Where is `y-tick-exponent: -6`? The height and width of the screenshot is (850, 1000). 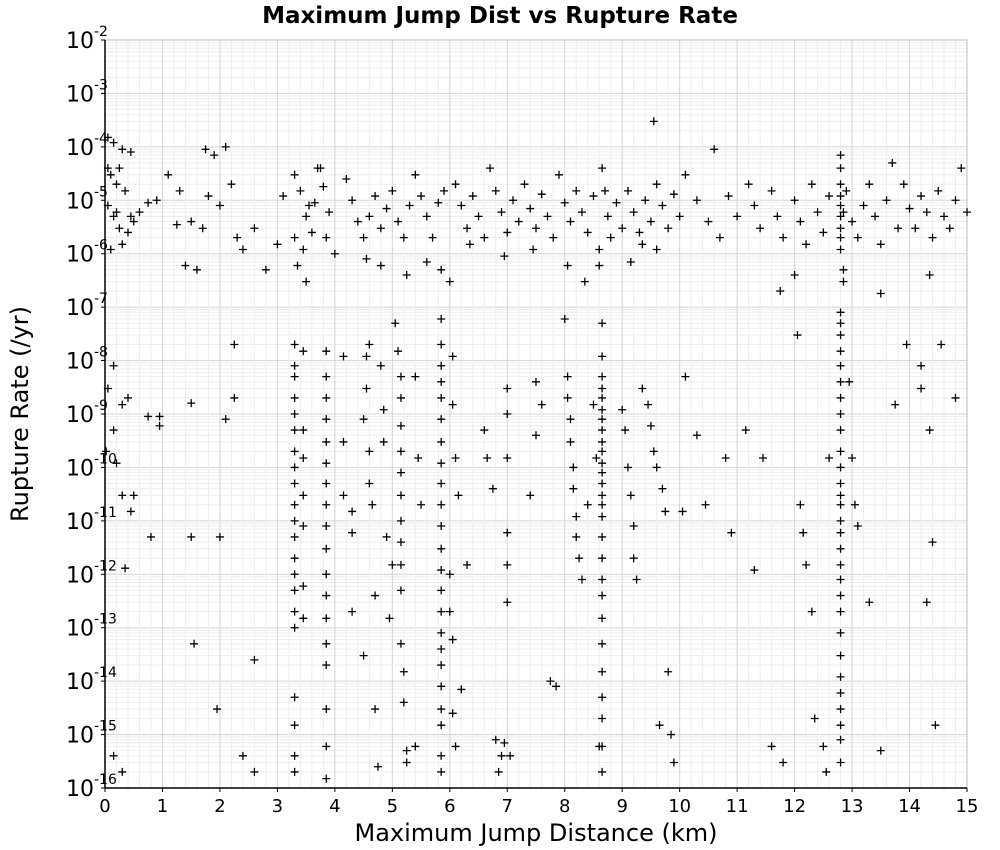 y-tick-exponent: -6 is located at coordinates (101, 246).